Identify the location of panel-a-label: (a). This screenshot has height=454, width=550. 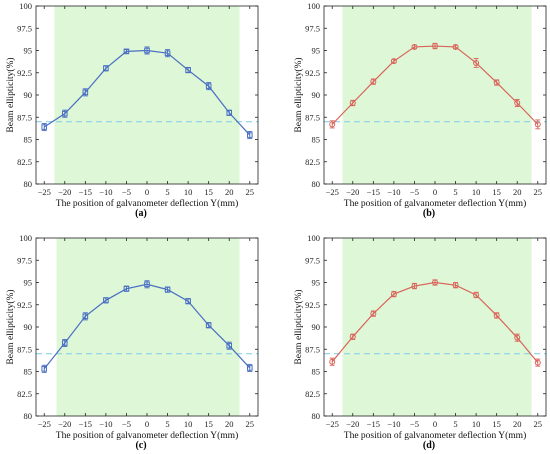
(141, 213).